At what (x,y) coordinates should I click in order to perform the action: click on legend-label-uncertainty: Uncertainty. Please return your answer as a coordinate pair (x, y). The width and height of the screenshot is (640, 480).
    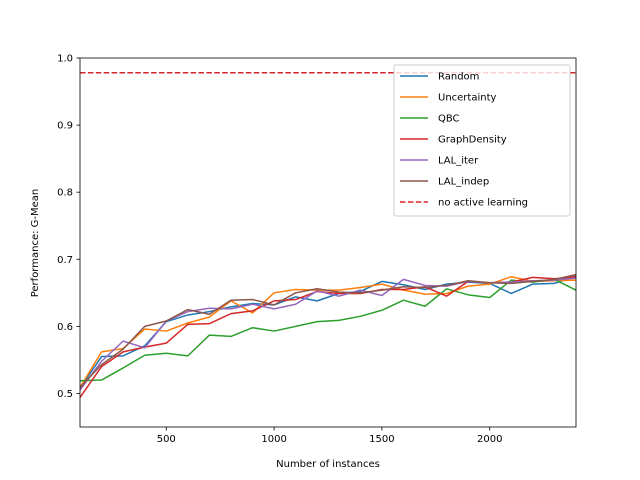
    Looking at the image, I should click on (467, 98).